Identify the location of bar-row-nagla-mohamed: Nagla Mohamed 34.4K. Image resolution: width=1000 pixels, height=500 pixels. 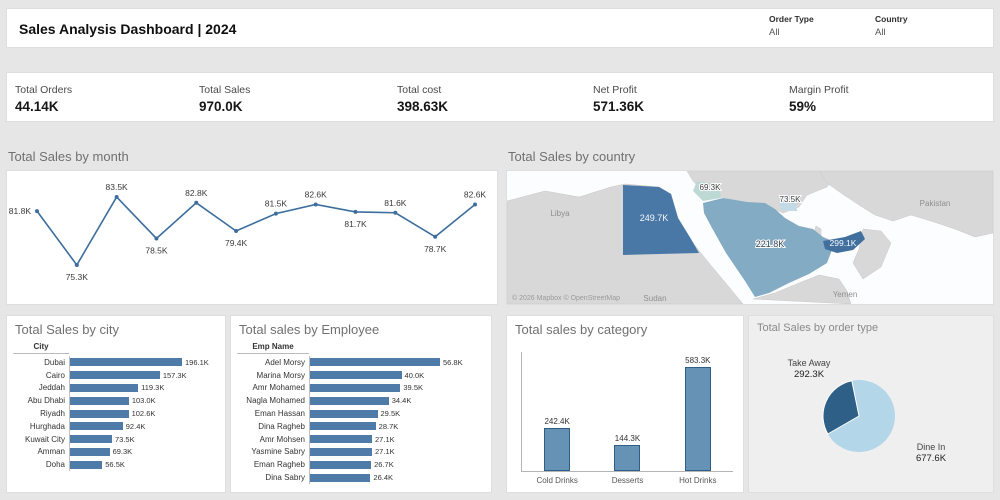
(361, 401).